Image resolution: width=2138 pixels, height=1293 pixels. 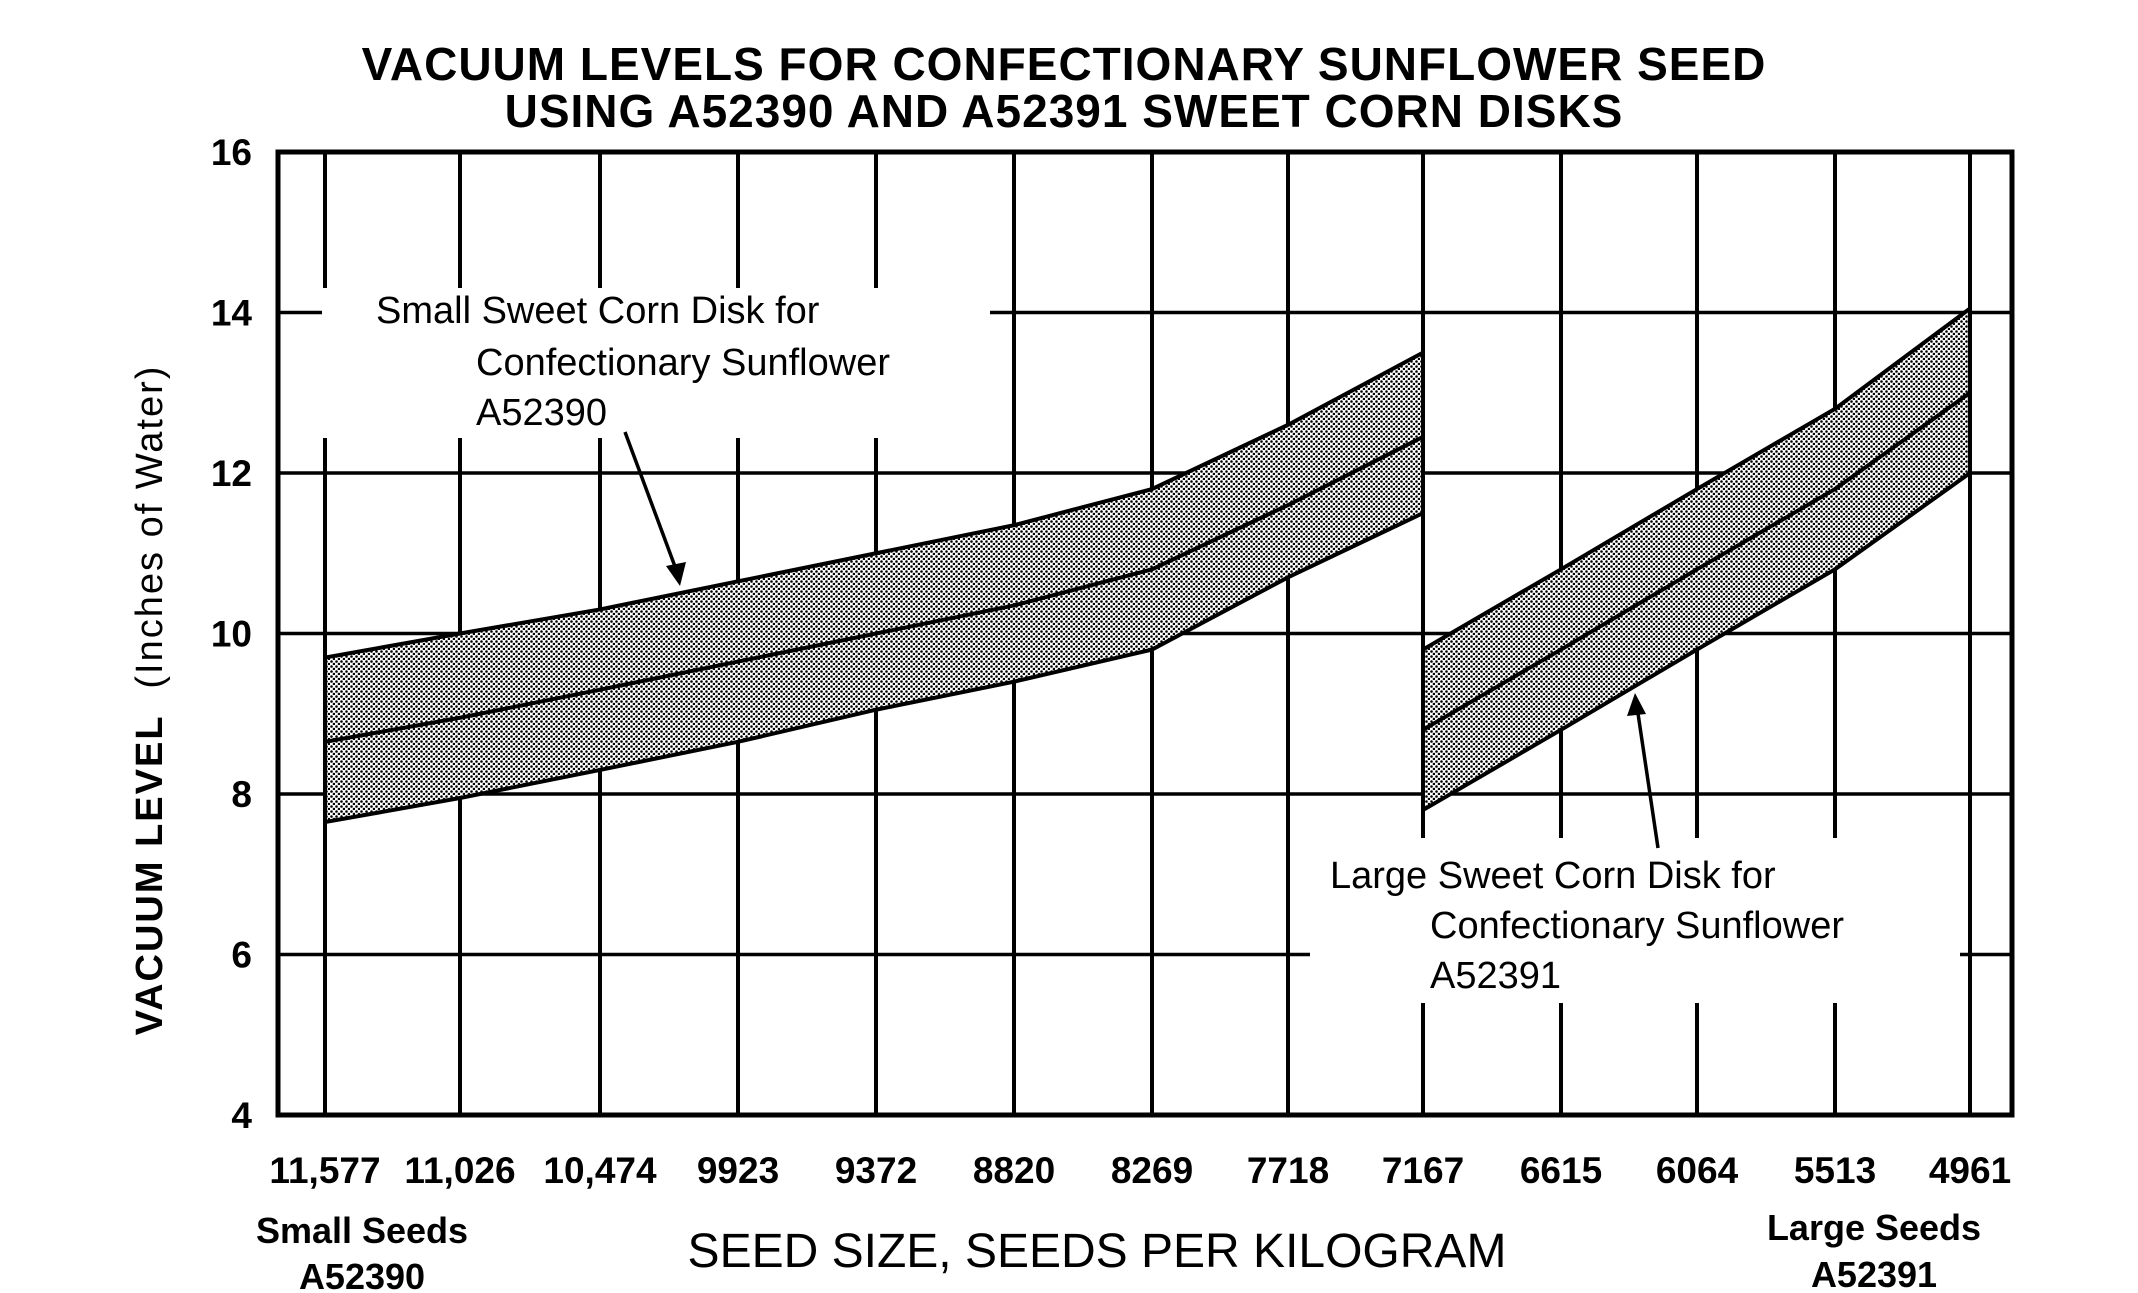 I want to click on large-disk-pointer-head, so click(x=1636, y=704).